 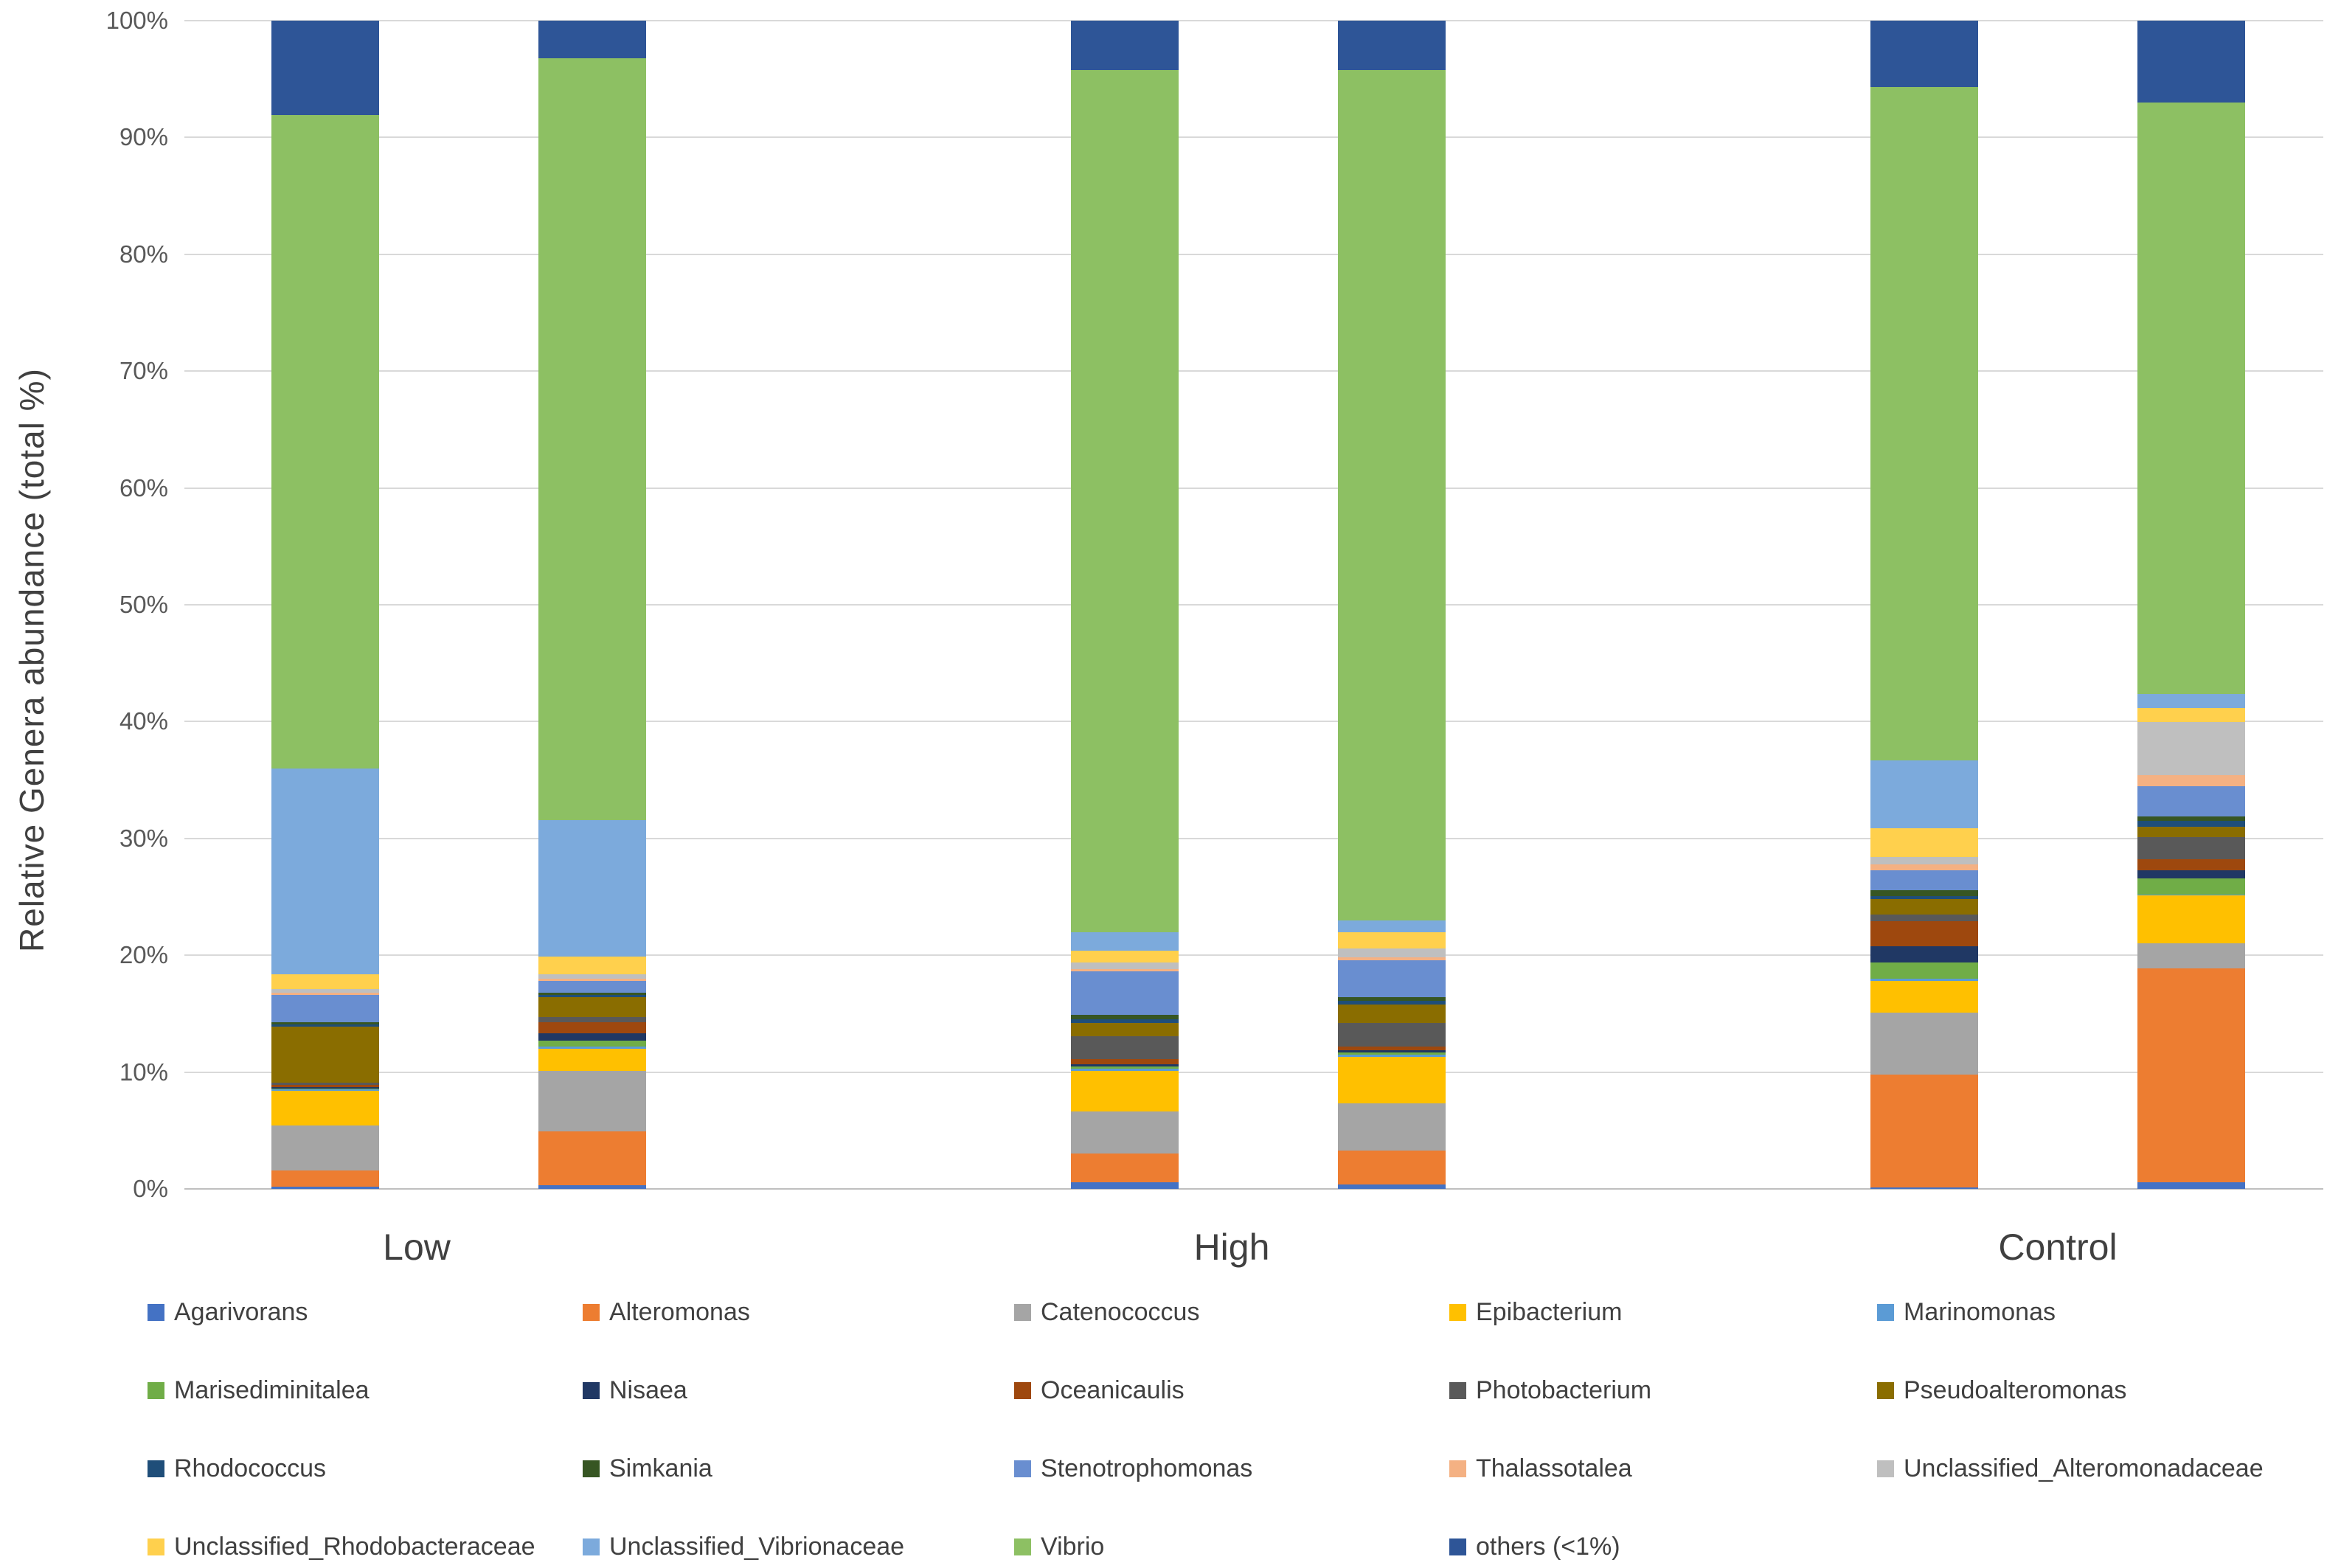 What do you see at coordinates (1980, 1312) in the screenshot?
I see `legend-label: Marinomonas` at bounding box center [1980, 1312].